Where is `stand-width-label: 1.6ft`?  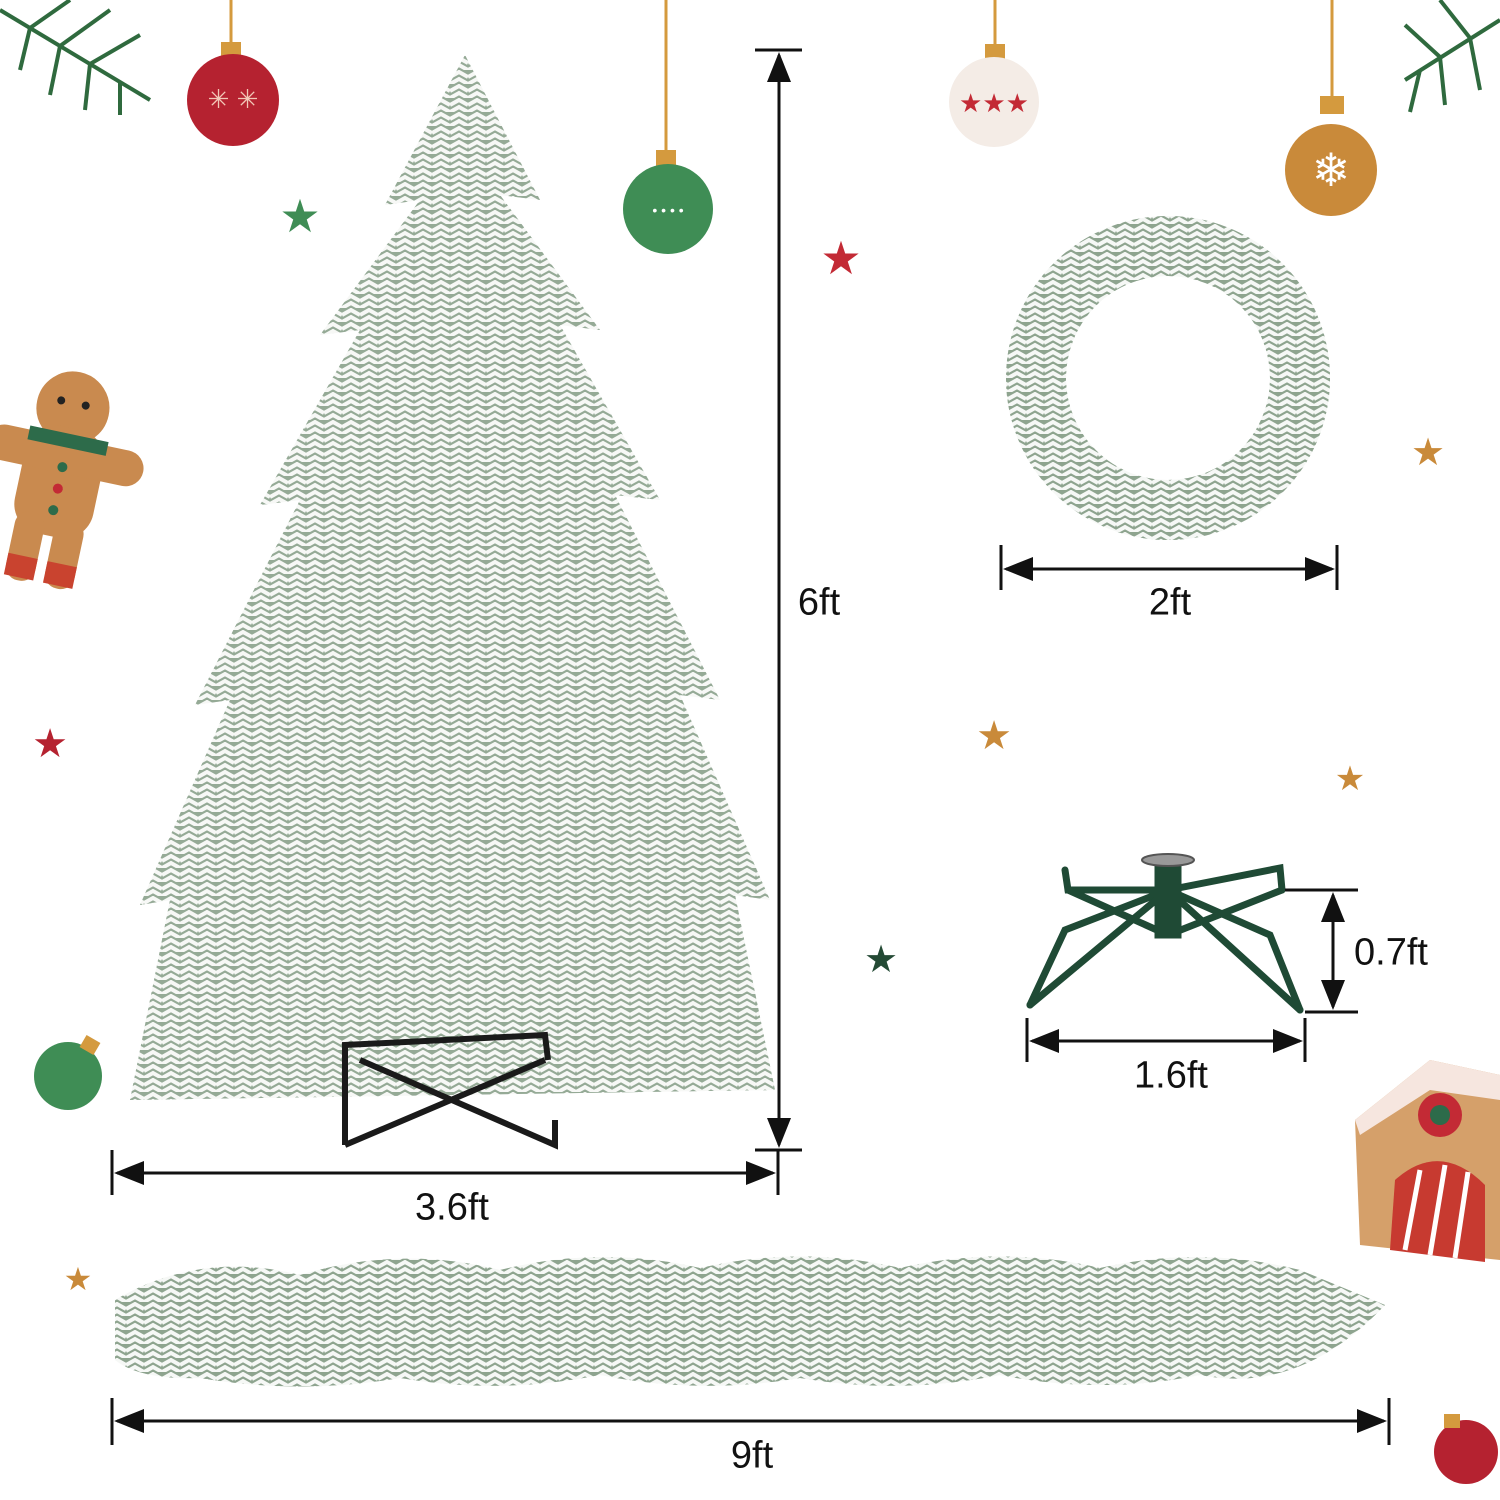
stand-width-label: 1.6ft is located at coordinates (1171, 1075).